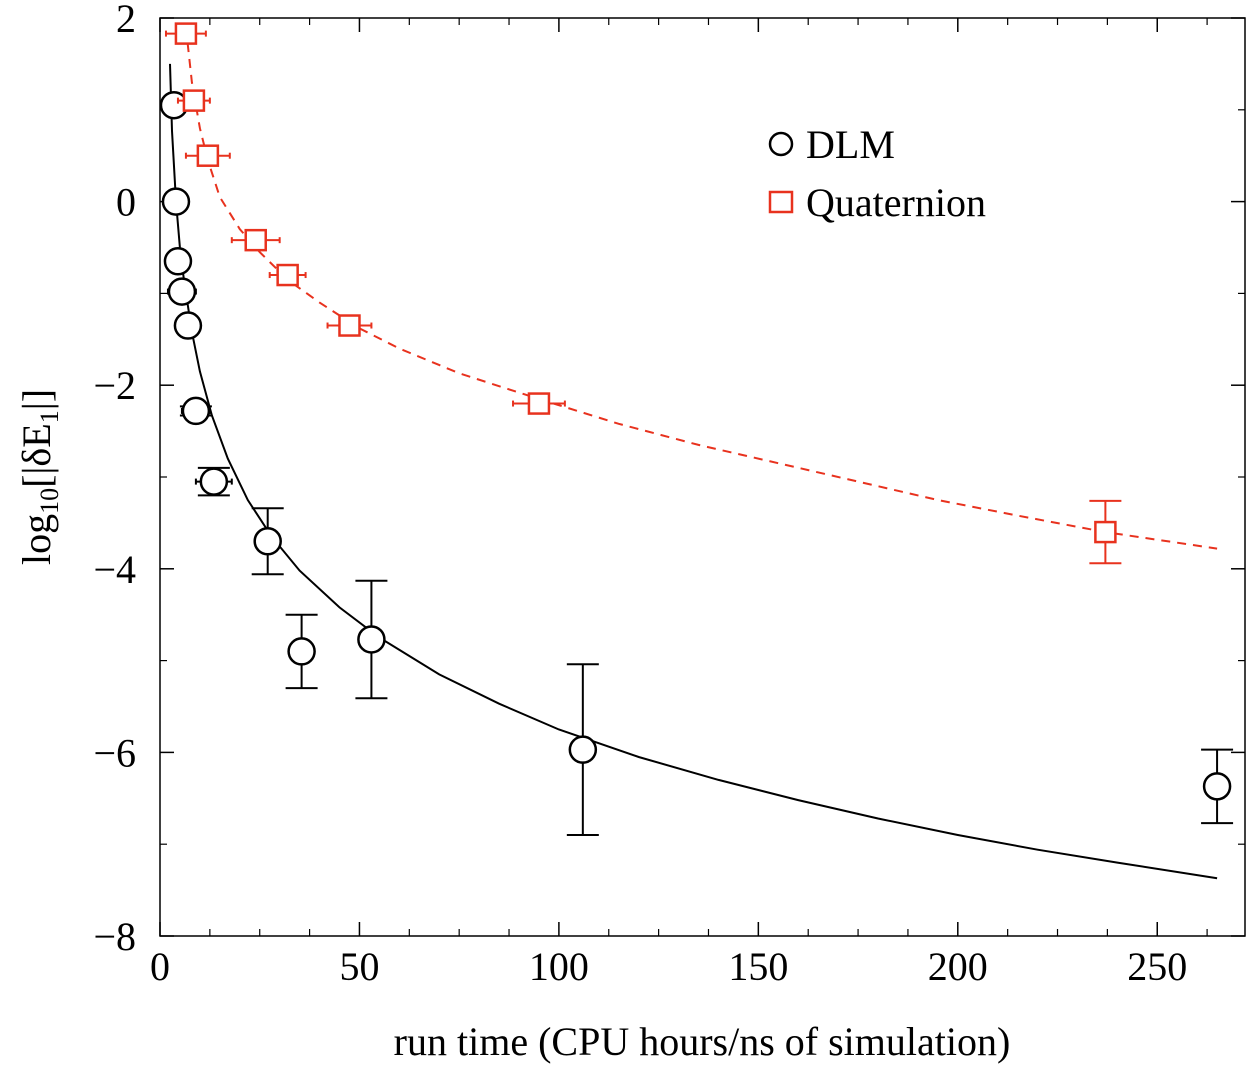 The height and width of the screenshot is (1065, 1253). What do you see at coordinates (877, 173) in the screenshot?
I see `legend: DLM Quaternion` at bounding box center [877, 173].